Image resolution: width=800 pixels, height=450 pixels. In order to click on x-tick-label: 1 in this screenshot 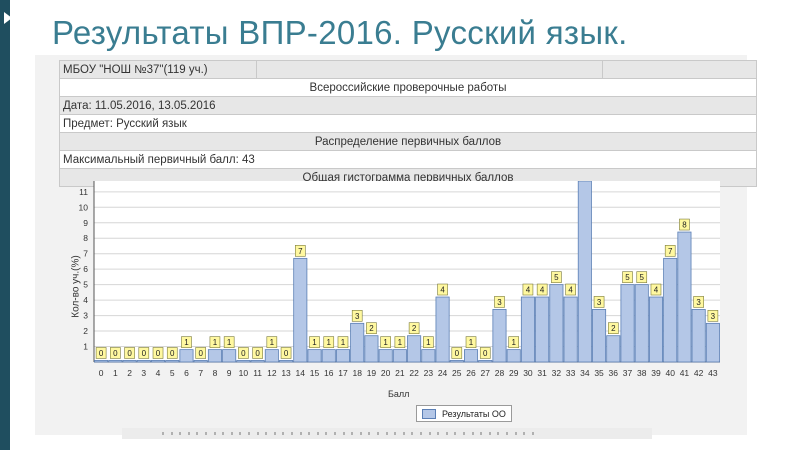, I will do `click(115, 373)`.